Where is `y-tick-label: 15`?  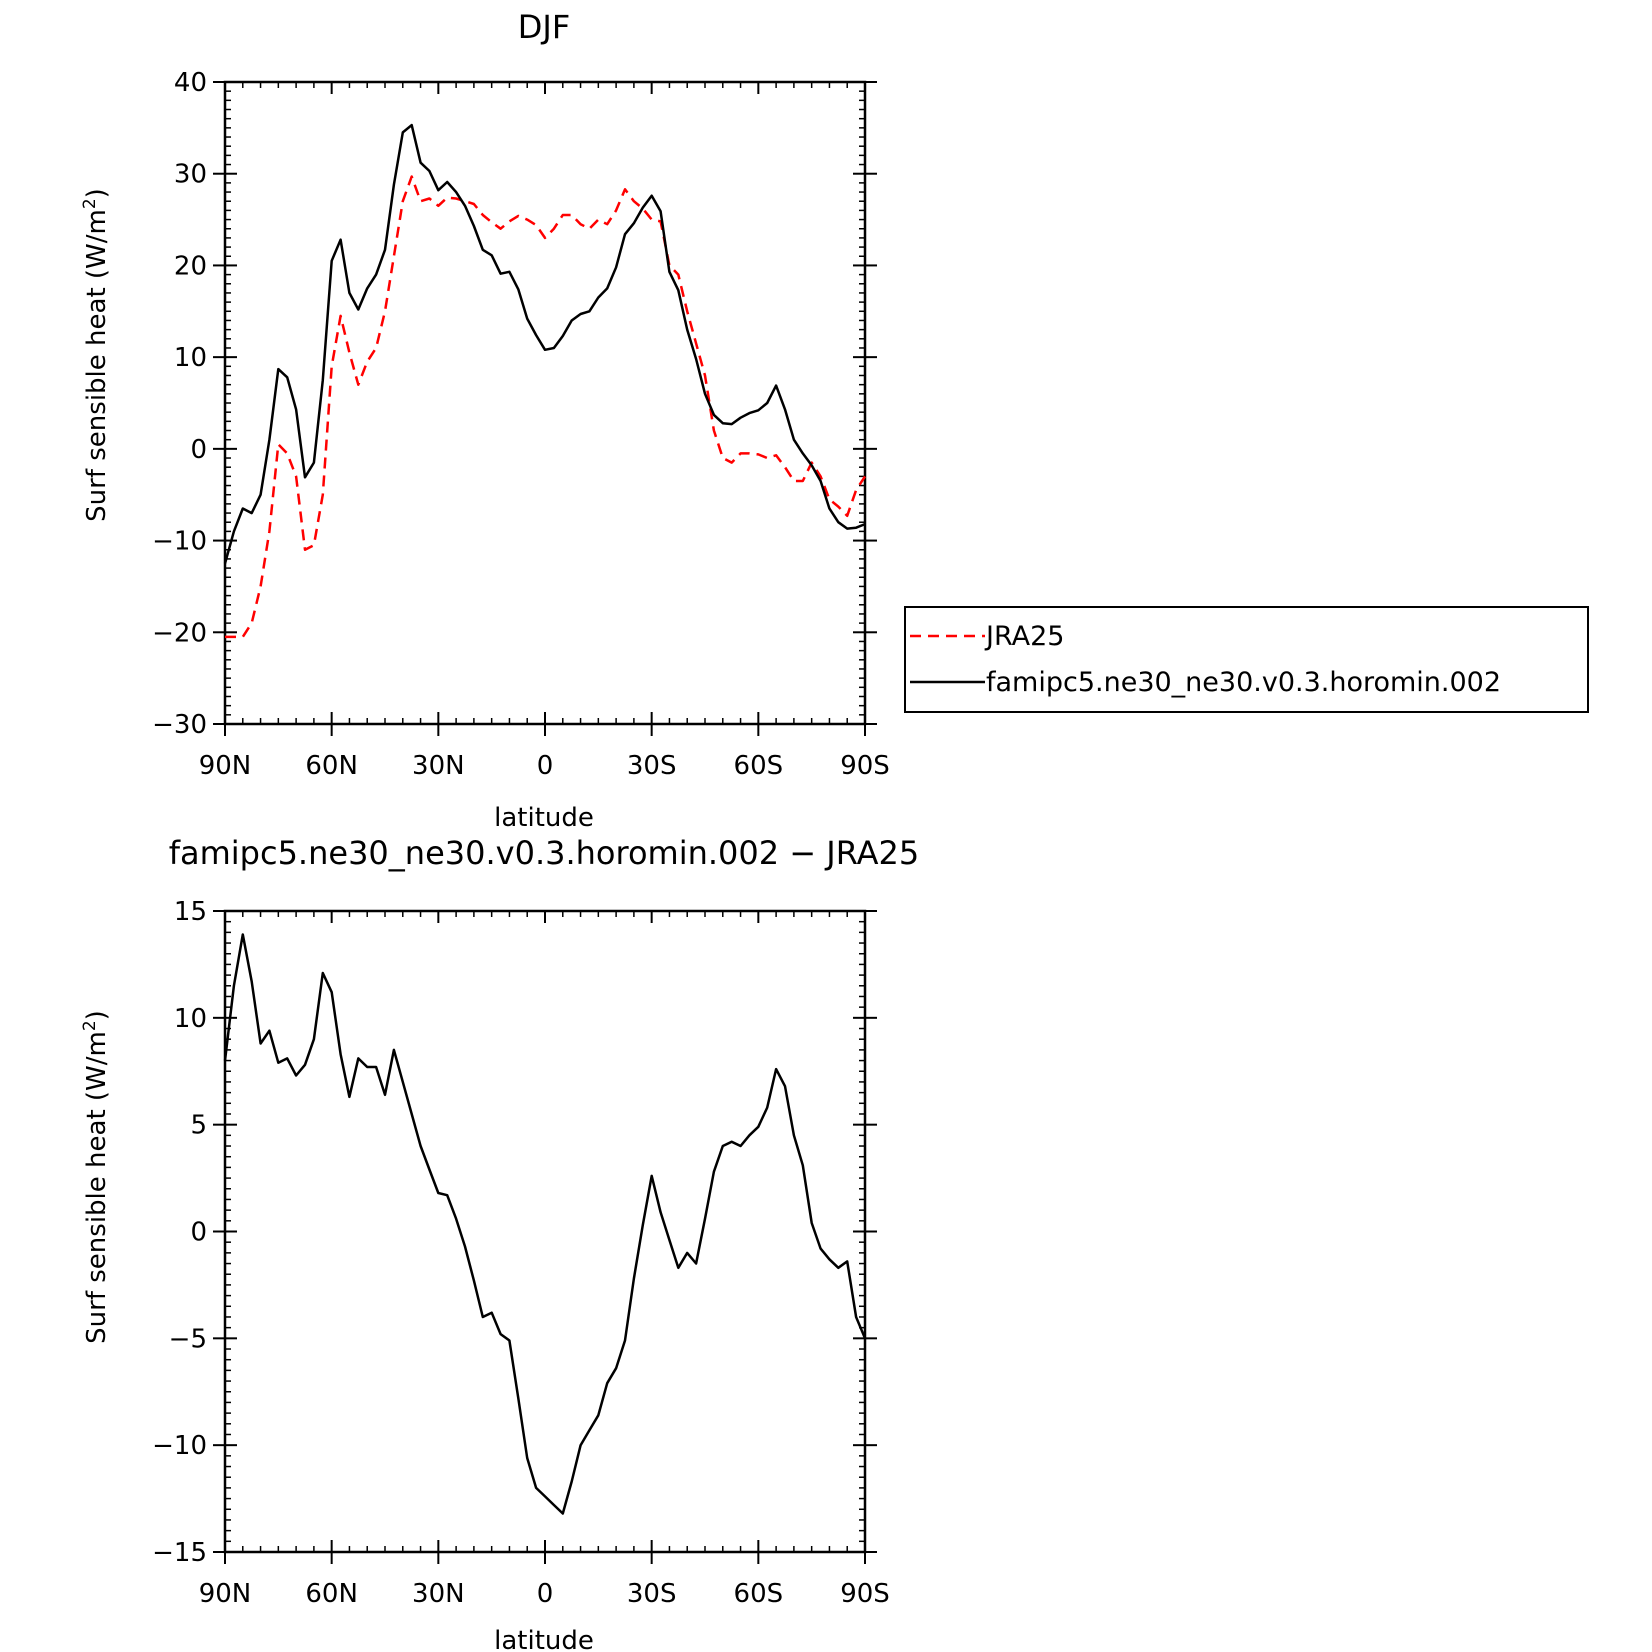 y-tick-label: 15 is located at coordinates (190, 912).